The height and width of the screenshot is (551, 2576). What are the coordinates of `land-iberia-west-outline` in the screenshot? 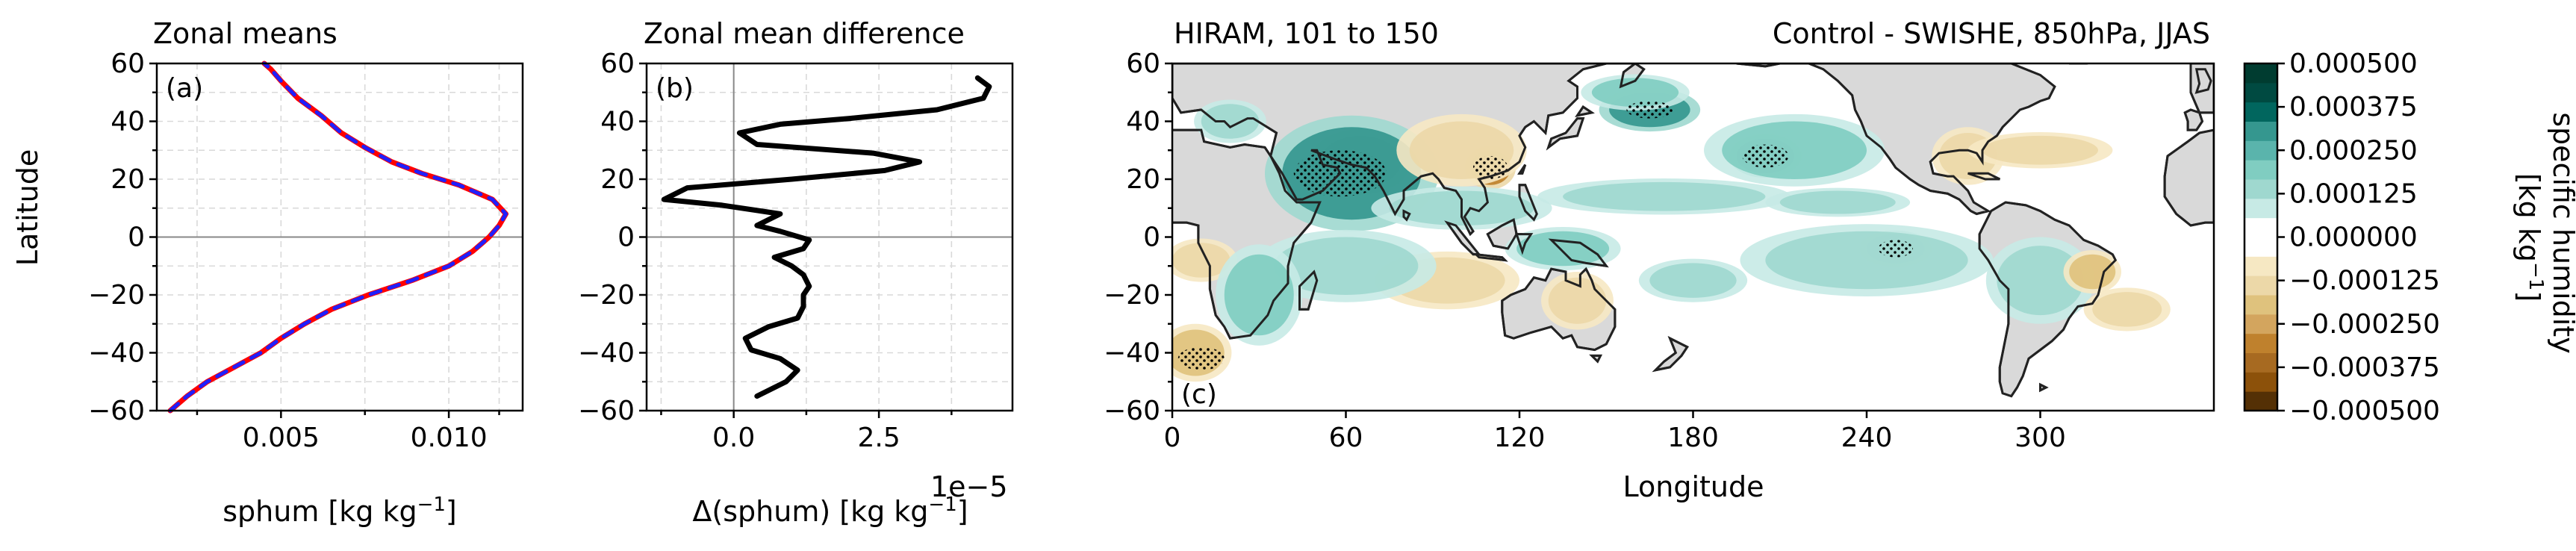 It's located at (2193, 120).